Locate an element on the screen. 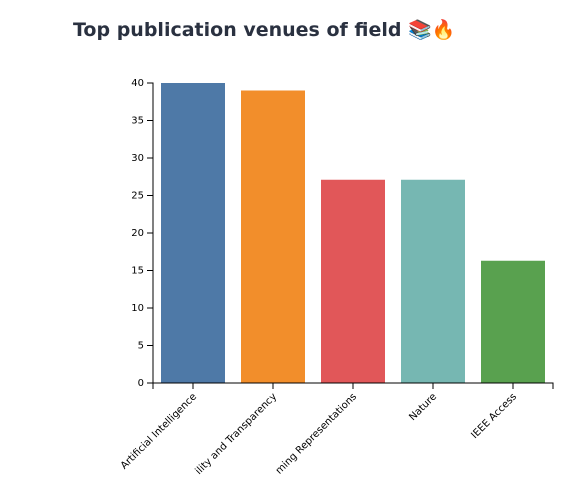  x-tick-label: ming Representations is located at coordinates (316, 433).